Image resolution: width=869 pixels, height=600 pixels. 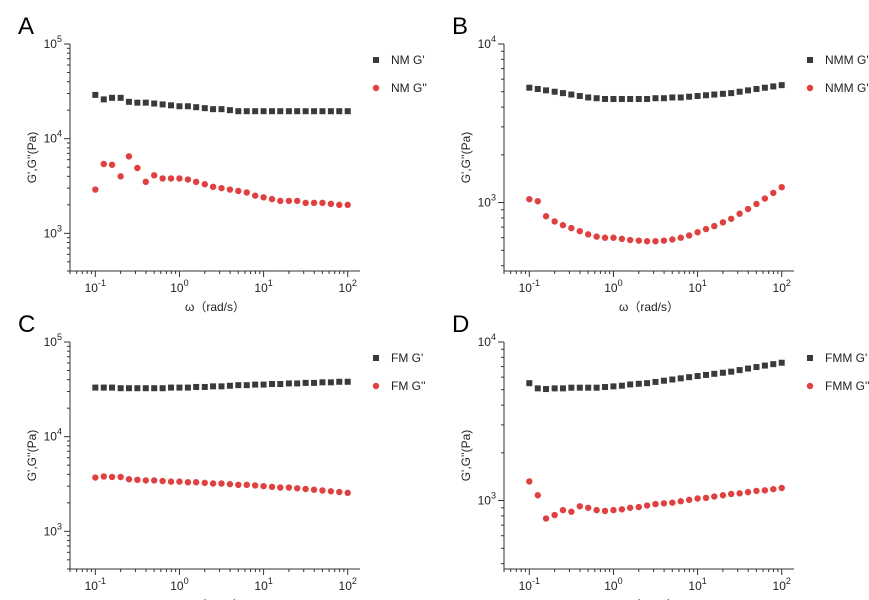 I want to click on legend-entry: NMM G', so click(x=838, y=60).